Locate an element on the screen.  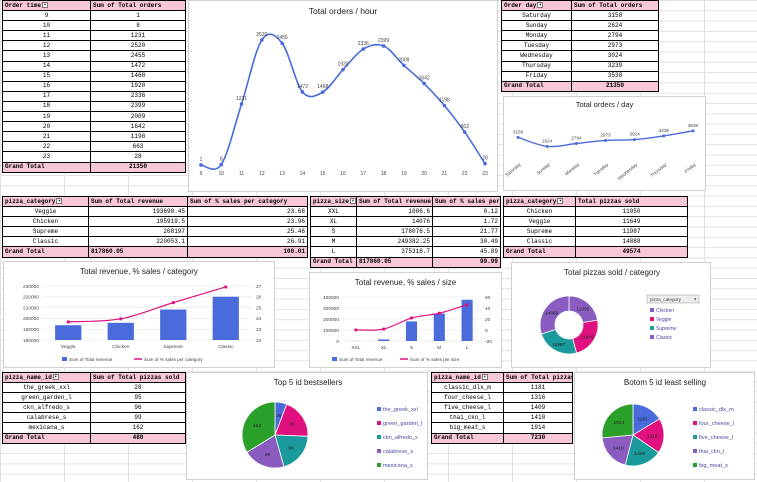
table-cell: 1914 is located at coordinates (538, 428).